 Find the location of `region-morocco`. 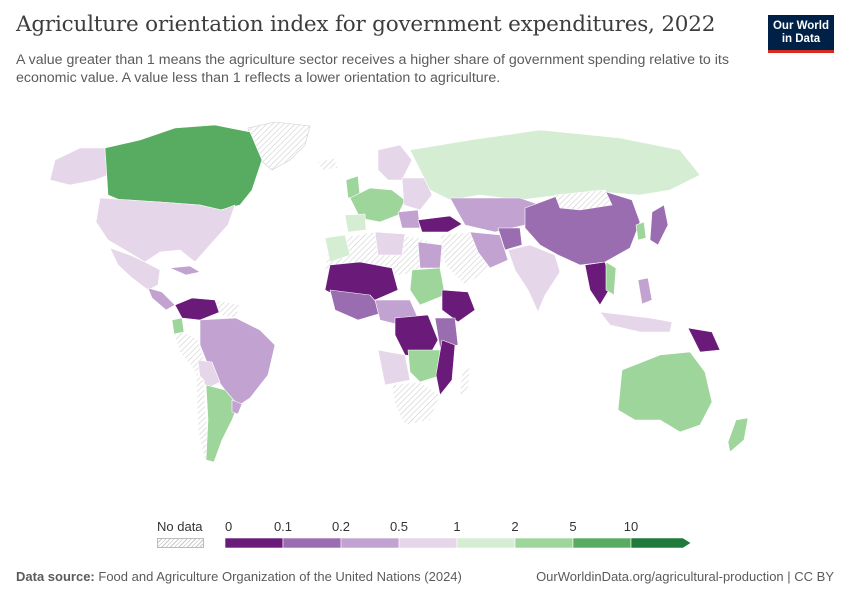

region-morocco is located at coordinates (337, 248).